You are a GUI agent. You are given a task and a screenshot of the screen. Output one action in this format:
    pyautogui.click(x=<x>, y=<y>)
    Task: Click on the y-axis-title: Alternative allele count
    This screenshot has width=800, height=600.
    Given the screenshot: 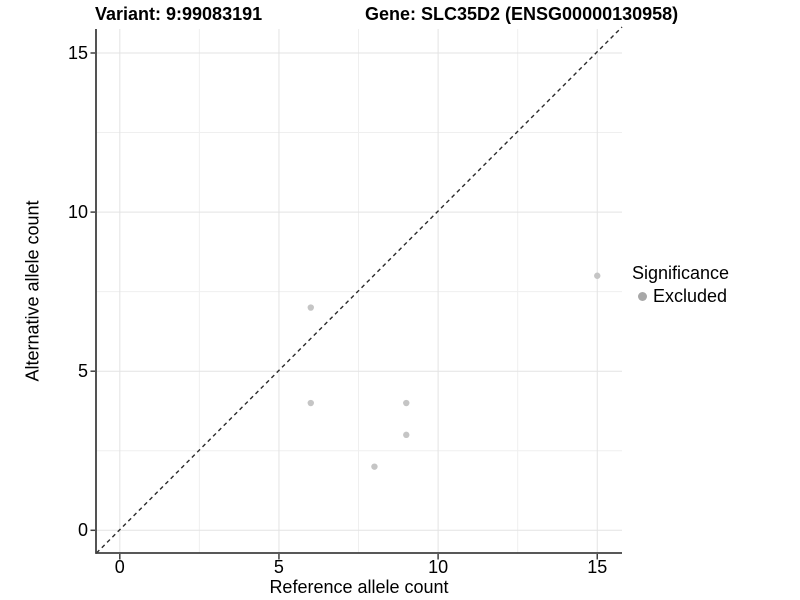 What is the action you would take?
    pyautogui.click(x=32, y=291)
    